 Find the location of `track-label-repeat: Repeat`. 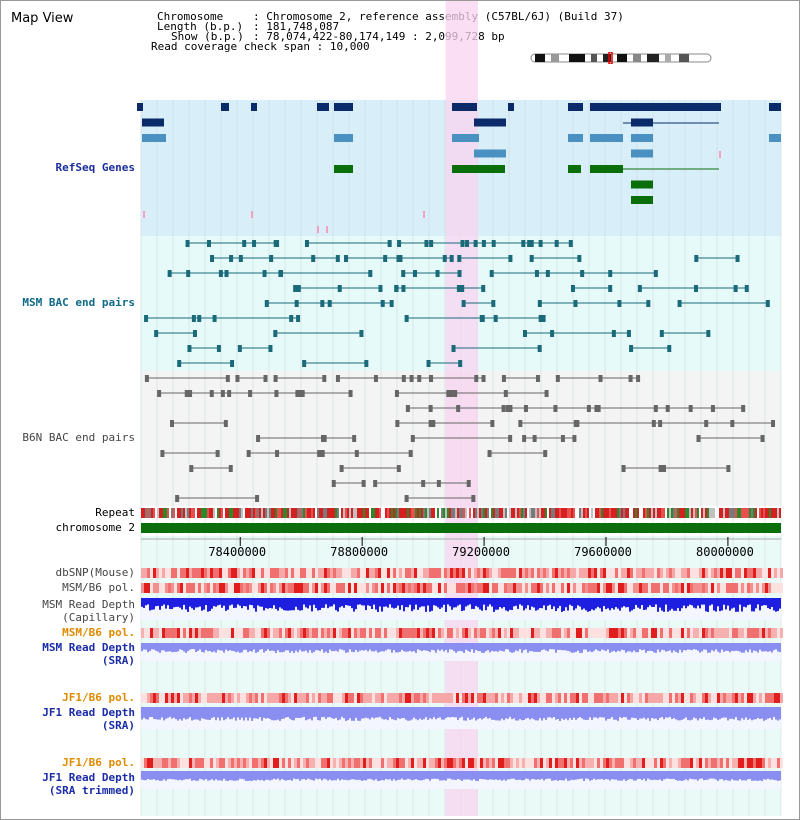

track-label-repeat: Repeat is located at coordinates (115, 512).